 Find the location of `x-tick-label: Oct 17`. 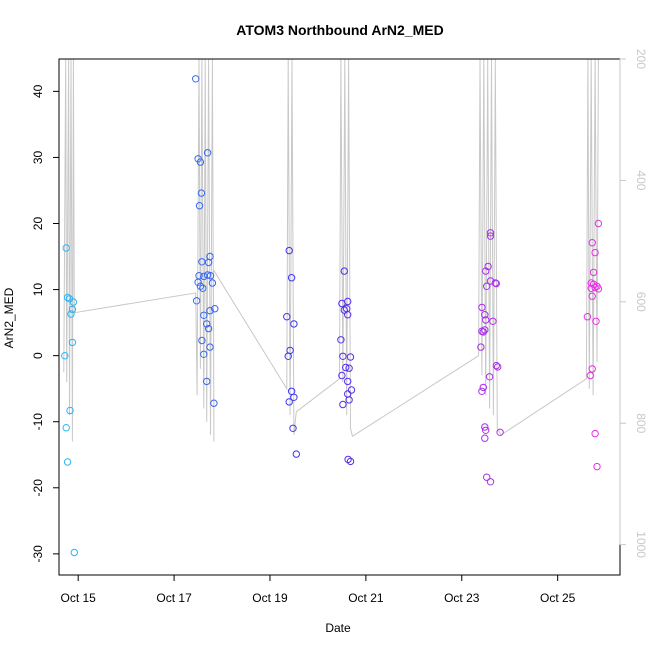

x-tick-label: Oct 17 is located at coordinates (174, 598).